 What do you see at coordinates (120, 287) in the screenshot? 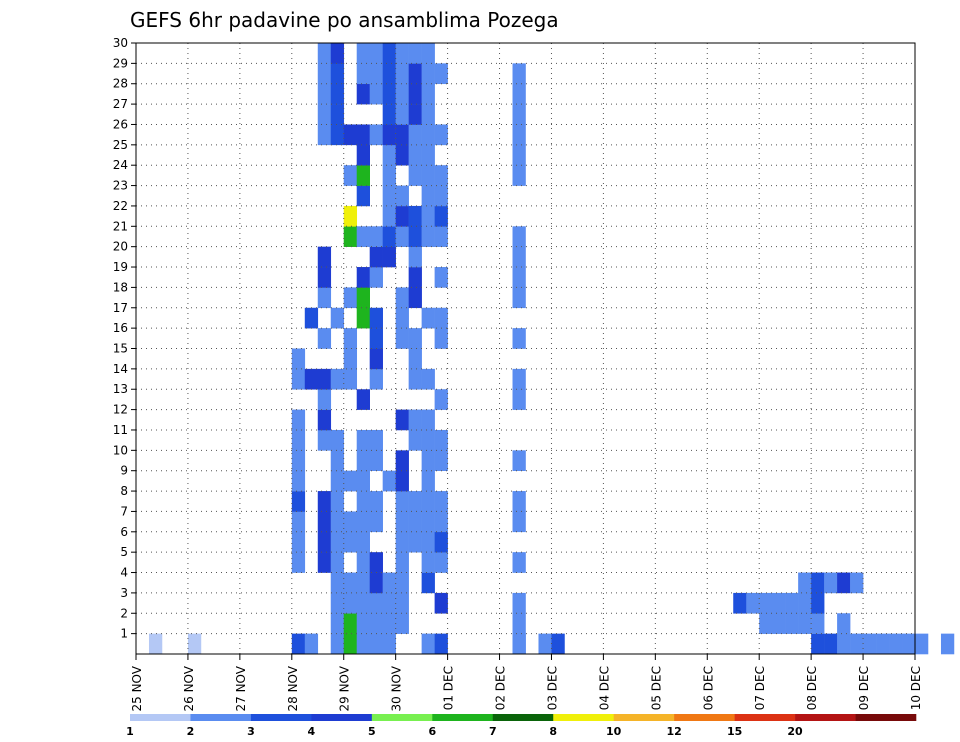
I see `y-tick-label: 18` at bounding box center [120, 287].